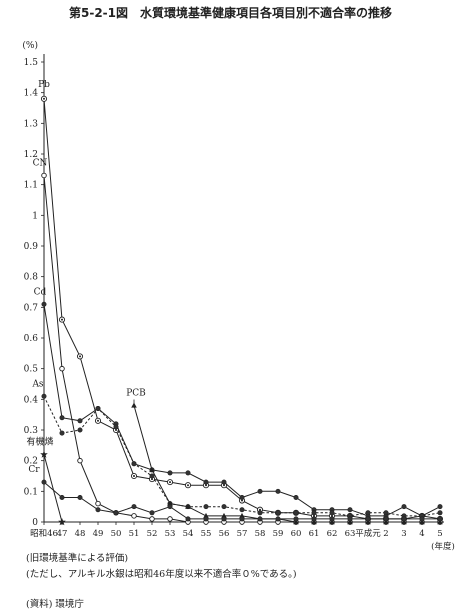 The width and height of the screenshot is (461, 613). Describe the element at coordinates (286, 464) in the screenshot. I see `series-line-PCB` at that location.